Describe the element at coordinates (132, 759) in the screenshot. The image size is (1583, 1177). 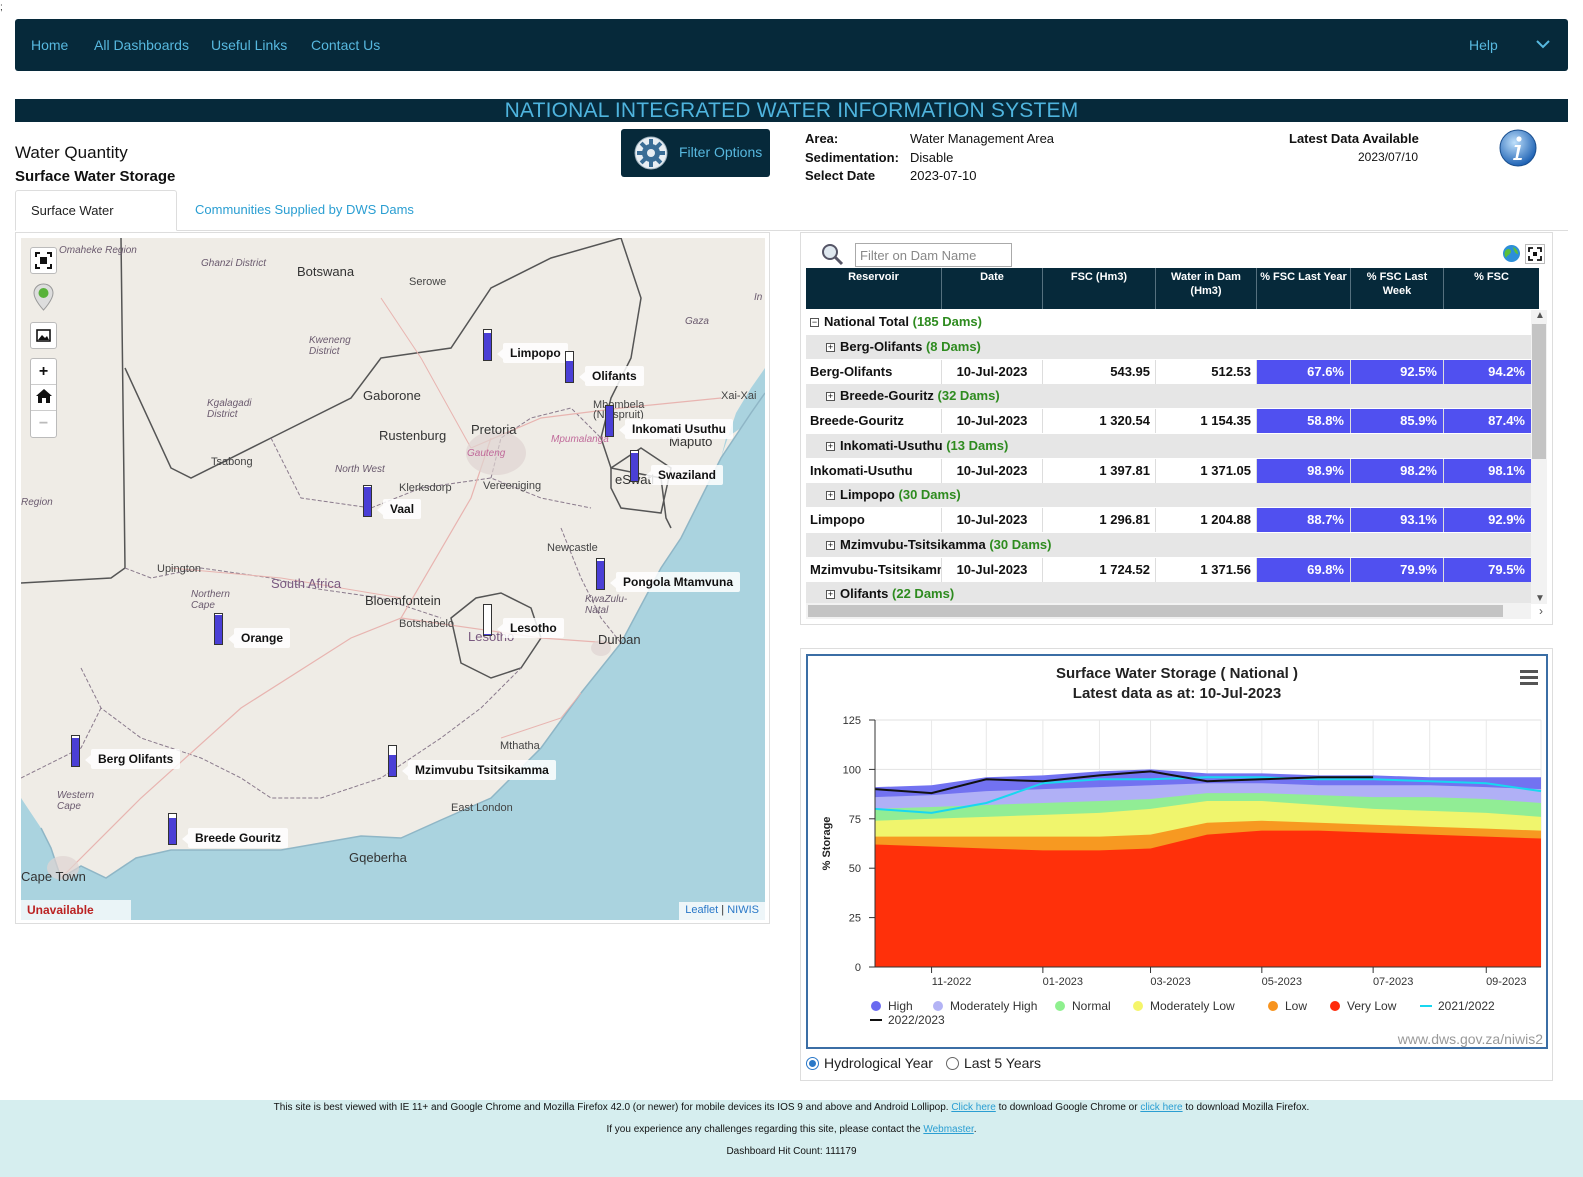
I see `dam-label-berg-olifants: Berg Olifants` at that location.